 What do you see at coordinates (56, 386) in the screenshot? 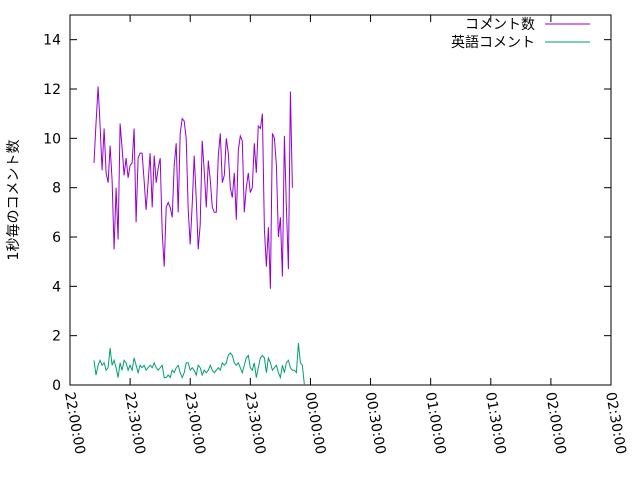
I see `y-tick-label: 0` at bounding box center [56, 386].